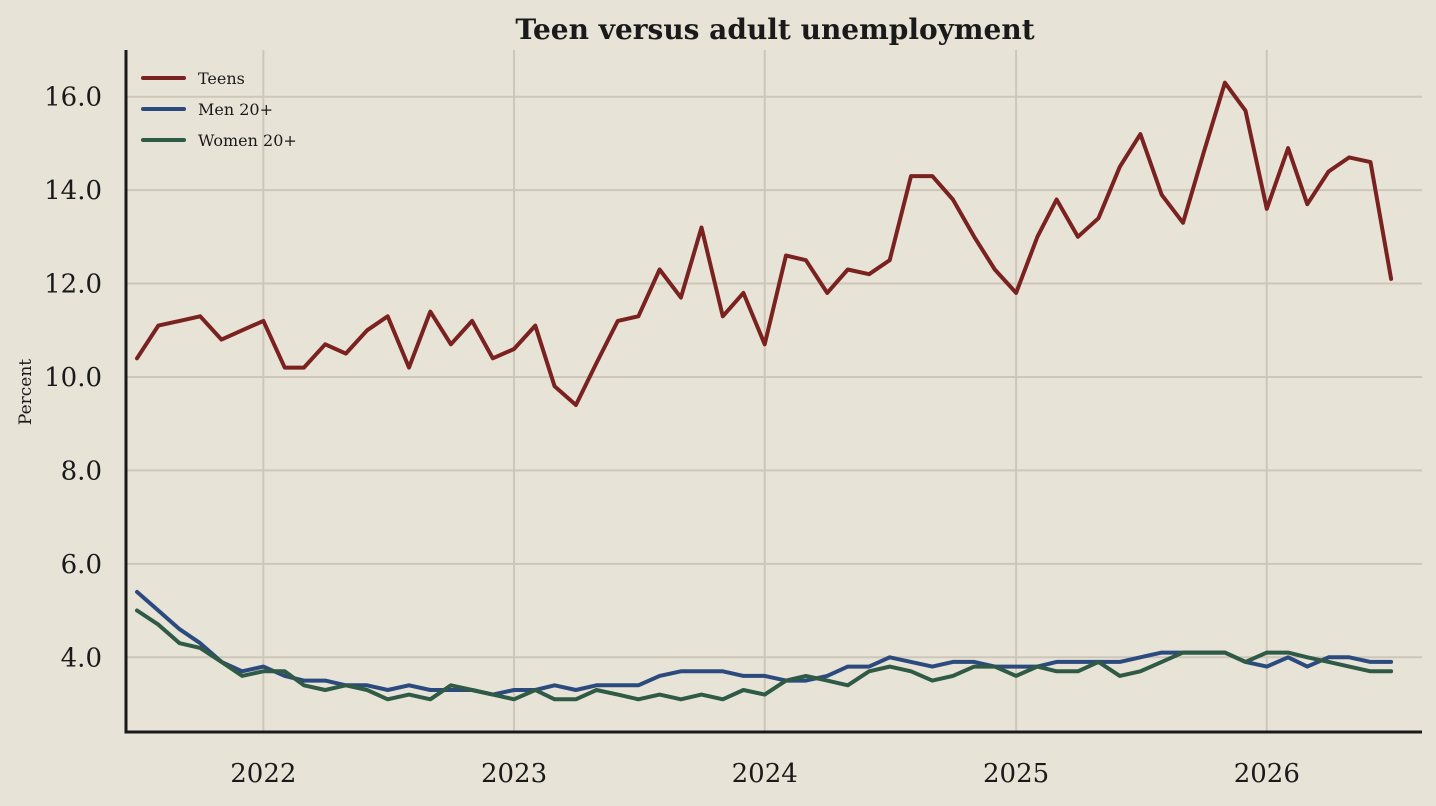 Image resolution: width=1436 pixels, height=806 pixels. Describe the element at coordinates (81, 658) in the screenshot. I see `y-tick-label: 4.0` at that location.